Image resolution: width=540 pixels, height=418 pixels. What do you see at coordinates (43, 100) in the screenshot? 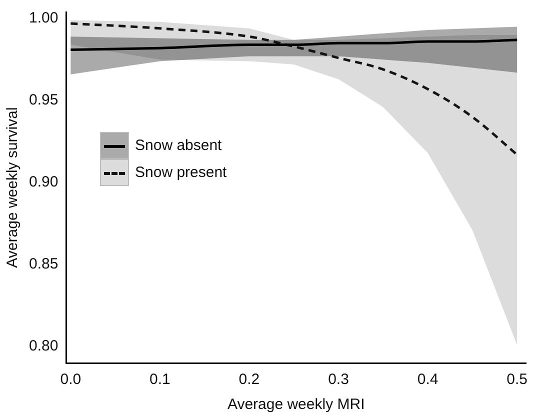
I see `y-tick-label: 0.95` at bounding box center [43, 100].